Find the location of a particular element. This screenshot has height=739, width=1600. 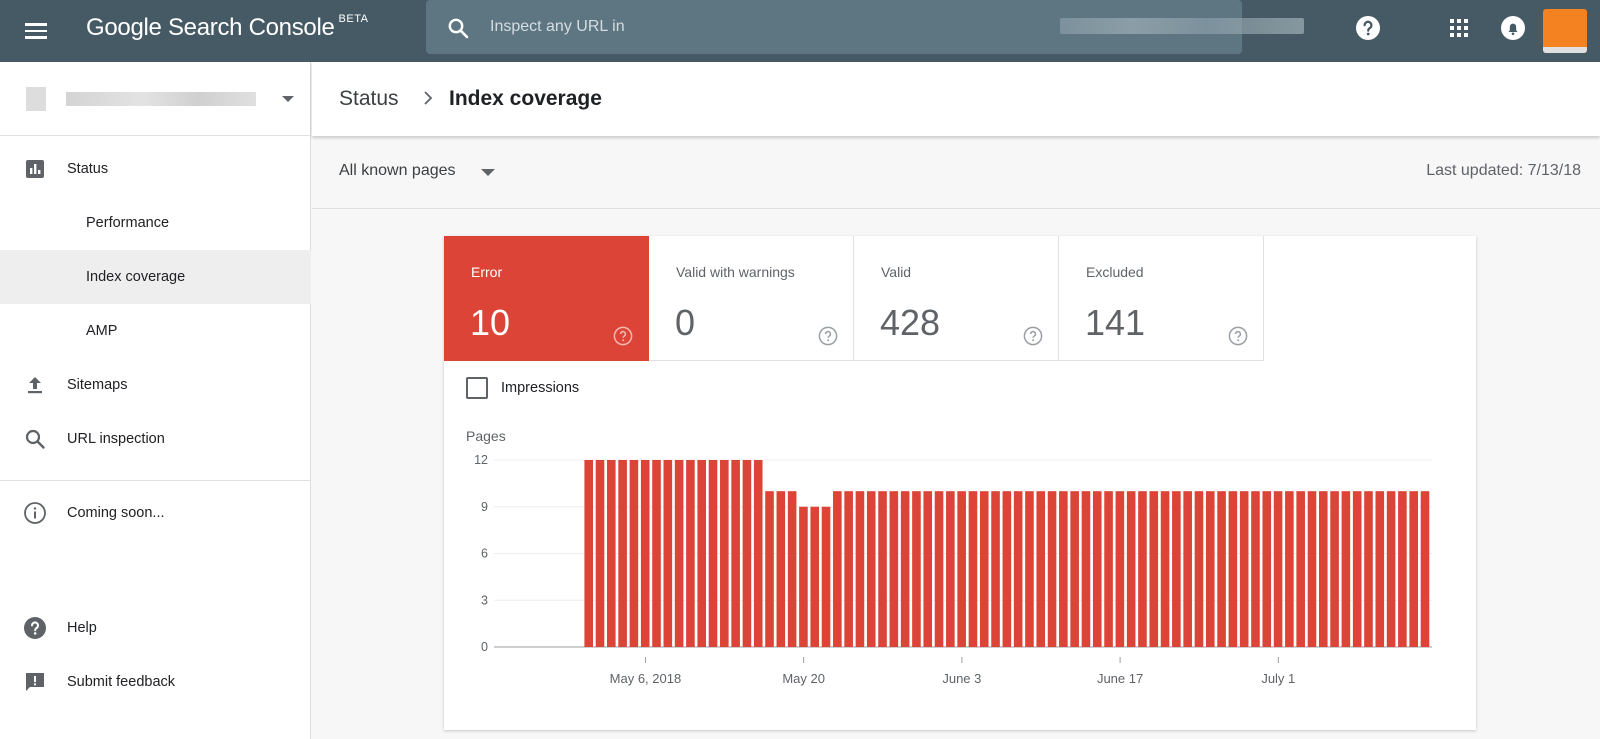

tile-label: Excluded is located at coordinates (1115, 272).